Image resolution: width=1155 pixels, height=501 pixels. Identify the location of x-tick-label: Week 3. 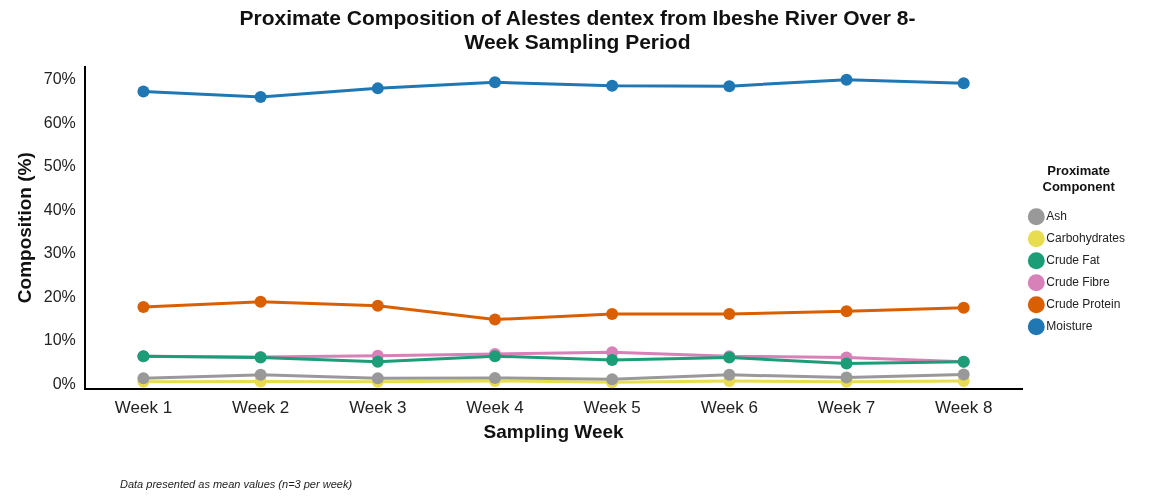
(378, 407).